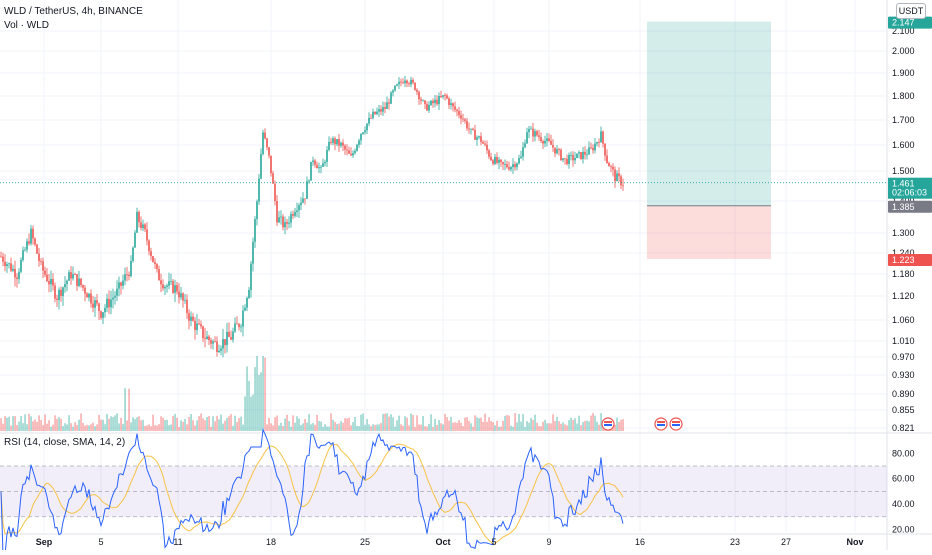 This screenshot has width=932, height=555. I want to click on target-zone, so click(709, 113).